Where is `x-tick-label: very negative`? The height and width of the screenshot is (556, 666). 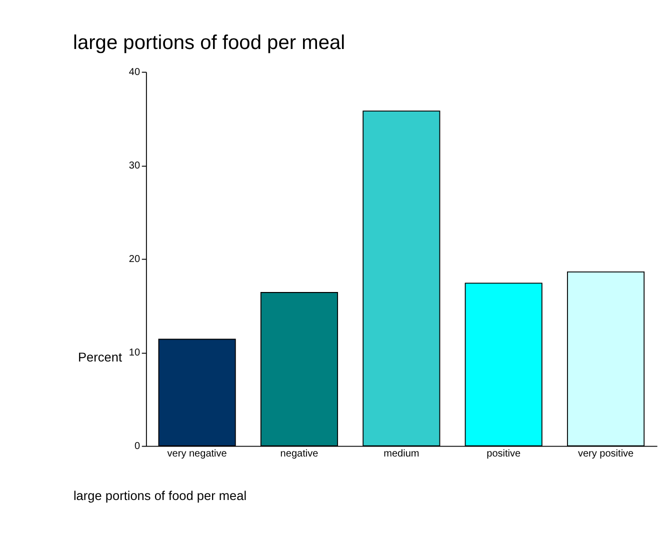
x-tick-label: very negative is located at coordinates (197, 454).